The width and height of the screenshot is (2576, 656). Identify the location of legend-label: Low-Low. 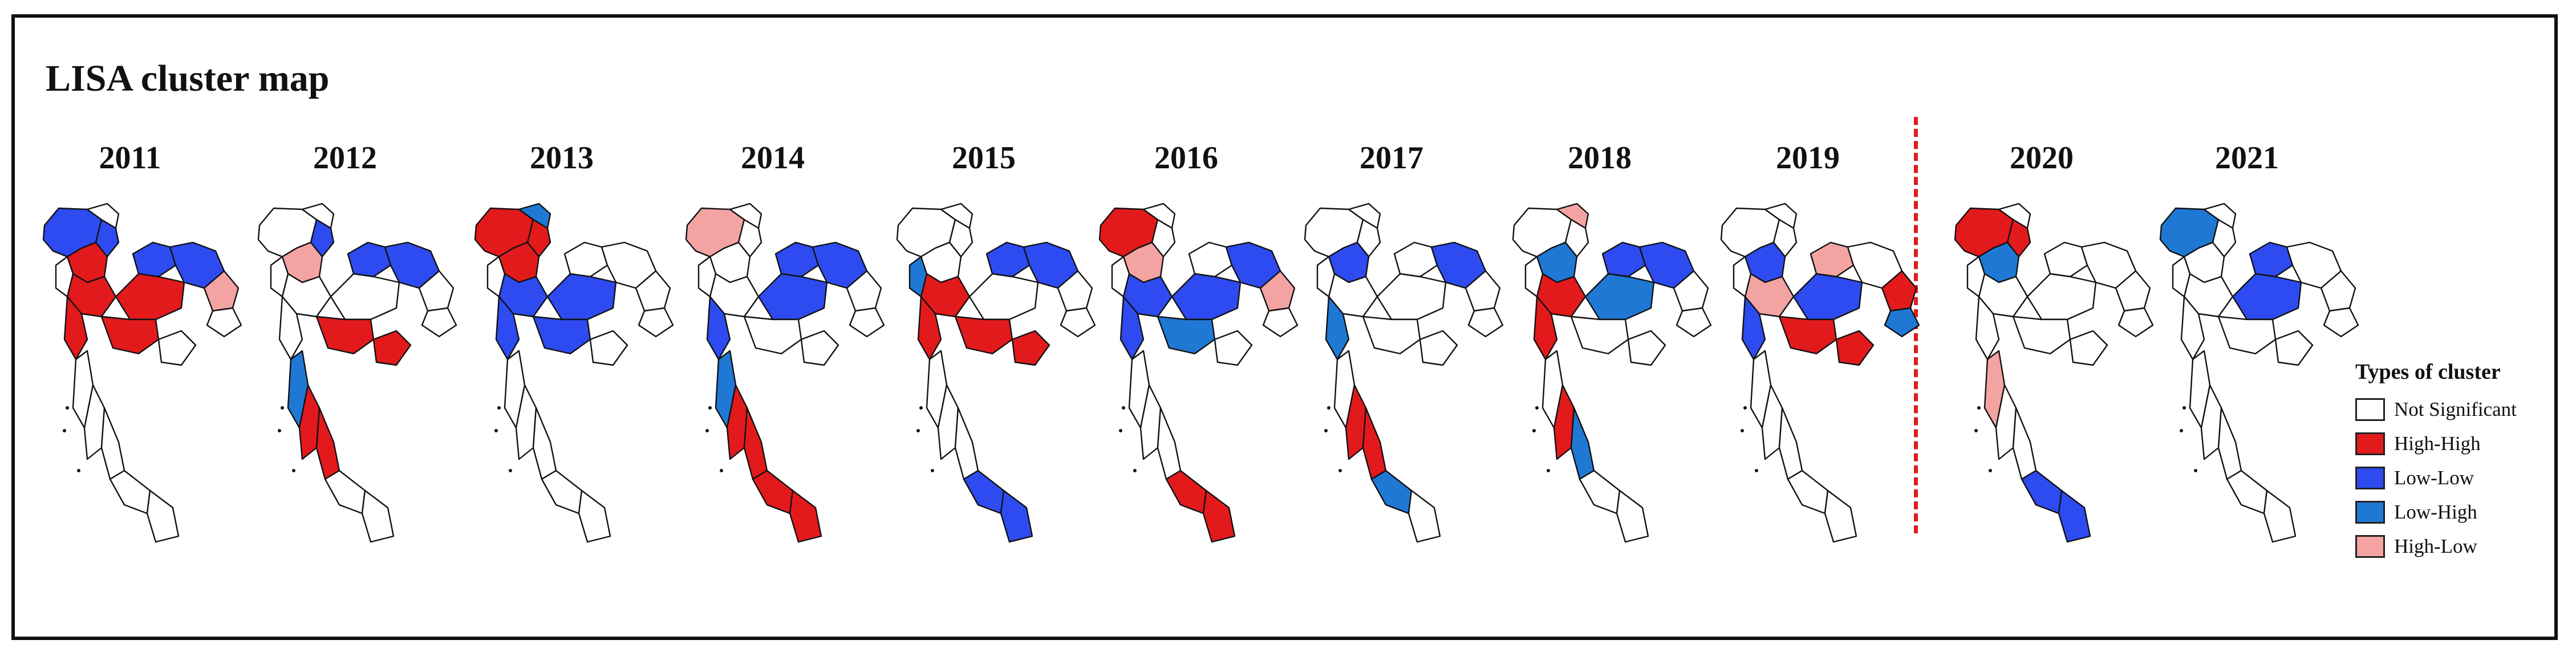
(2434, 478).